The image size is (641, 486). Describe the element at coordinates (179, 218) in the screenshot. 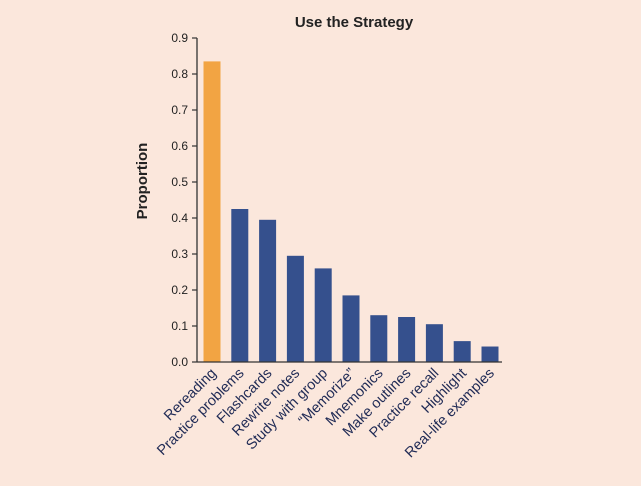

I see `y-tick-label: 0.4` at that location.